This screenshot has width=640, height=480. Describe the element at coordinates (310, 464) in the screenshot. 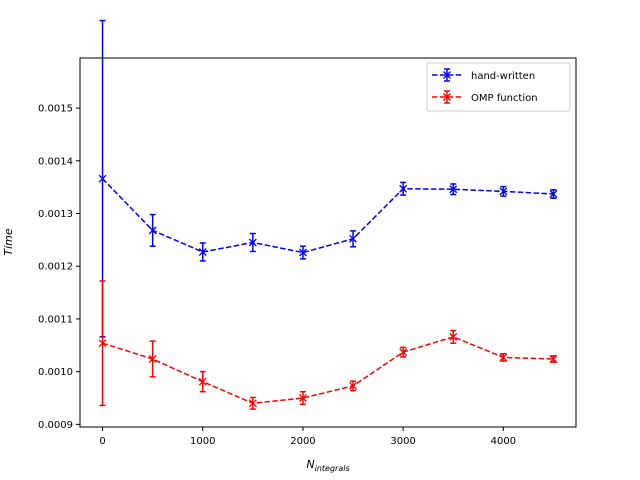

I see `x-axis-label-main: N` at that location.